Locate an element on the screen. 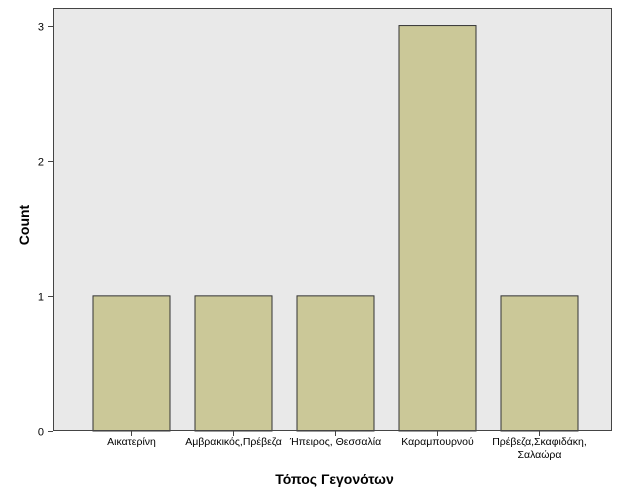 This screenshot has height=501, width=626. x-tick-label: Αμβρακικός,Πρέβεζα is located at coordinates (233, 442).